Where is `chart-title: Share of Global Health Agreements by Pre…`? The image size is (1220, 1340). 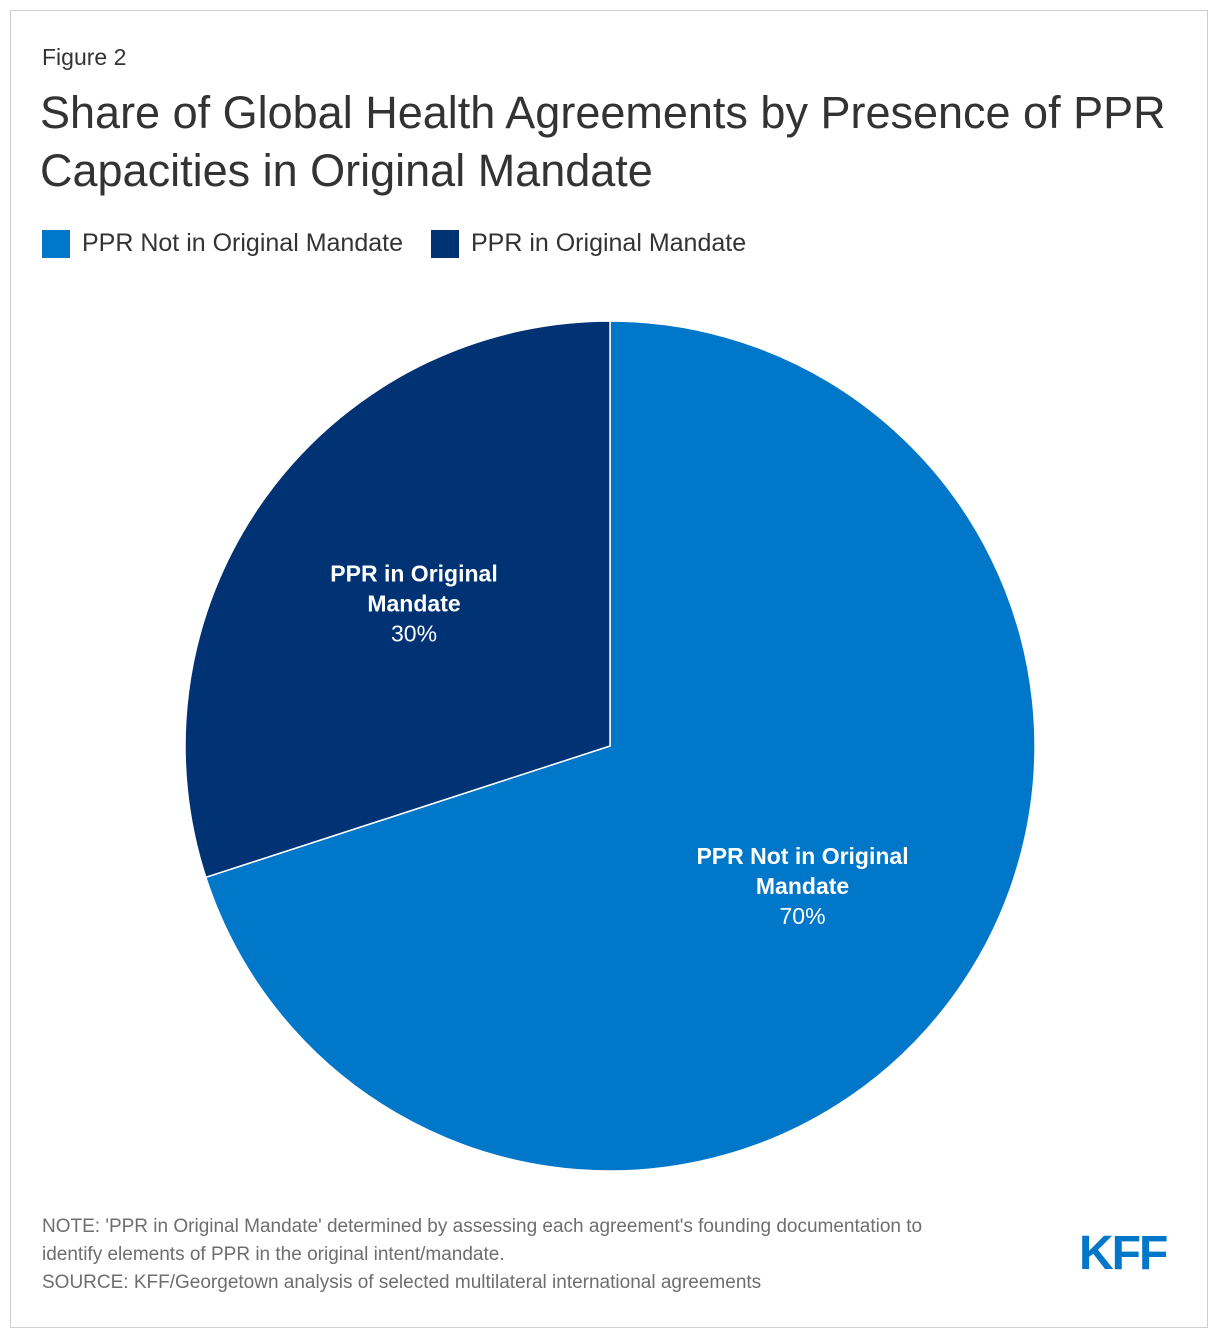 chart-title: Share of Global Health Agreements by Pre… is located at coordinates (603, 141).